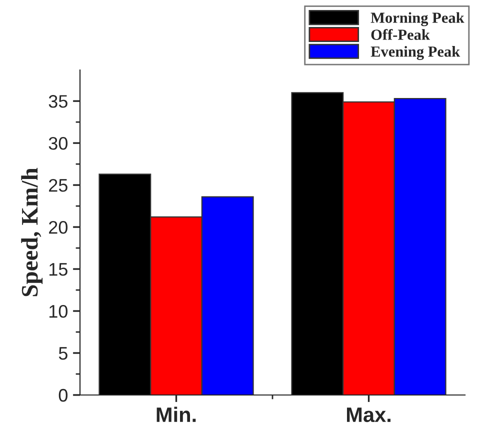 This screenshot has height=433, width=481. I want to click on y-tick-label: 5, so click(63, 353).